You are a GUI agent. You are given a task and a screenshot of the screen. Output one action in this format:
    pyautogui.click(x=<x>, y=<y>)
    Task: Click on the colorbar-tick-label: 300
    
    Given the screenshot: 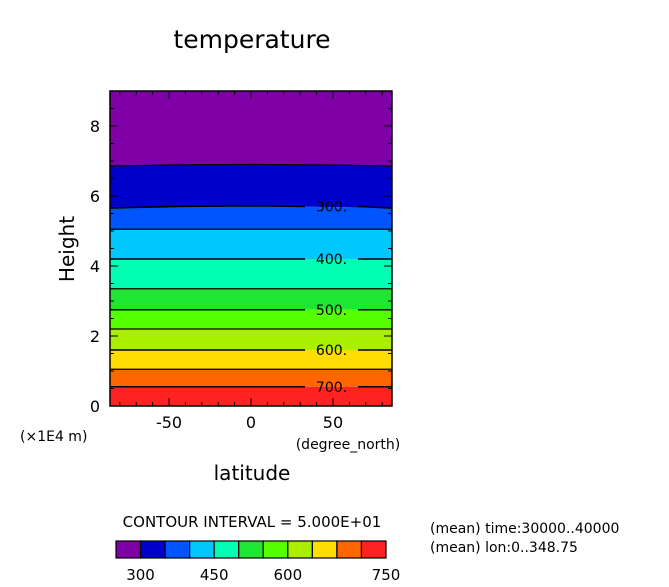 What is the action you would take?
    pyautogui.click(x=140, y=575)
    